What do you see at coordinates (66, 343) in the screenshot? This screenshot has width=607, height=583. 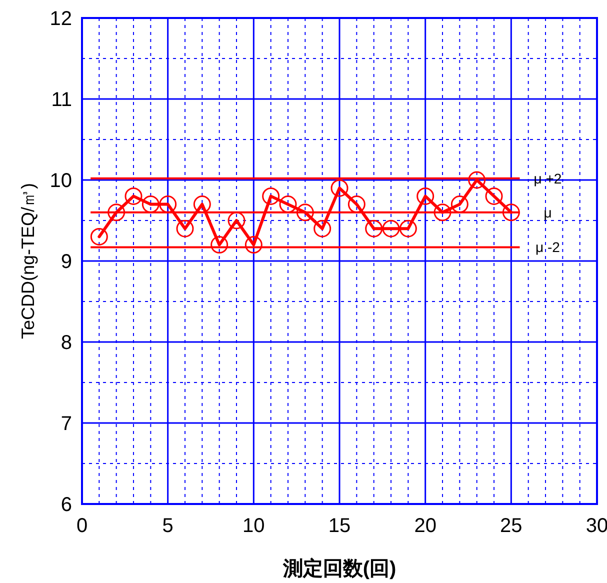 I see `y-tick-label: 8` at bounding box center [66, 343].